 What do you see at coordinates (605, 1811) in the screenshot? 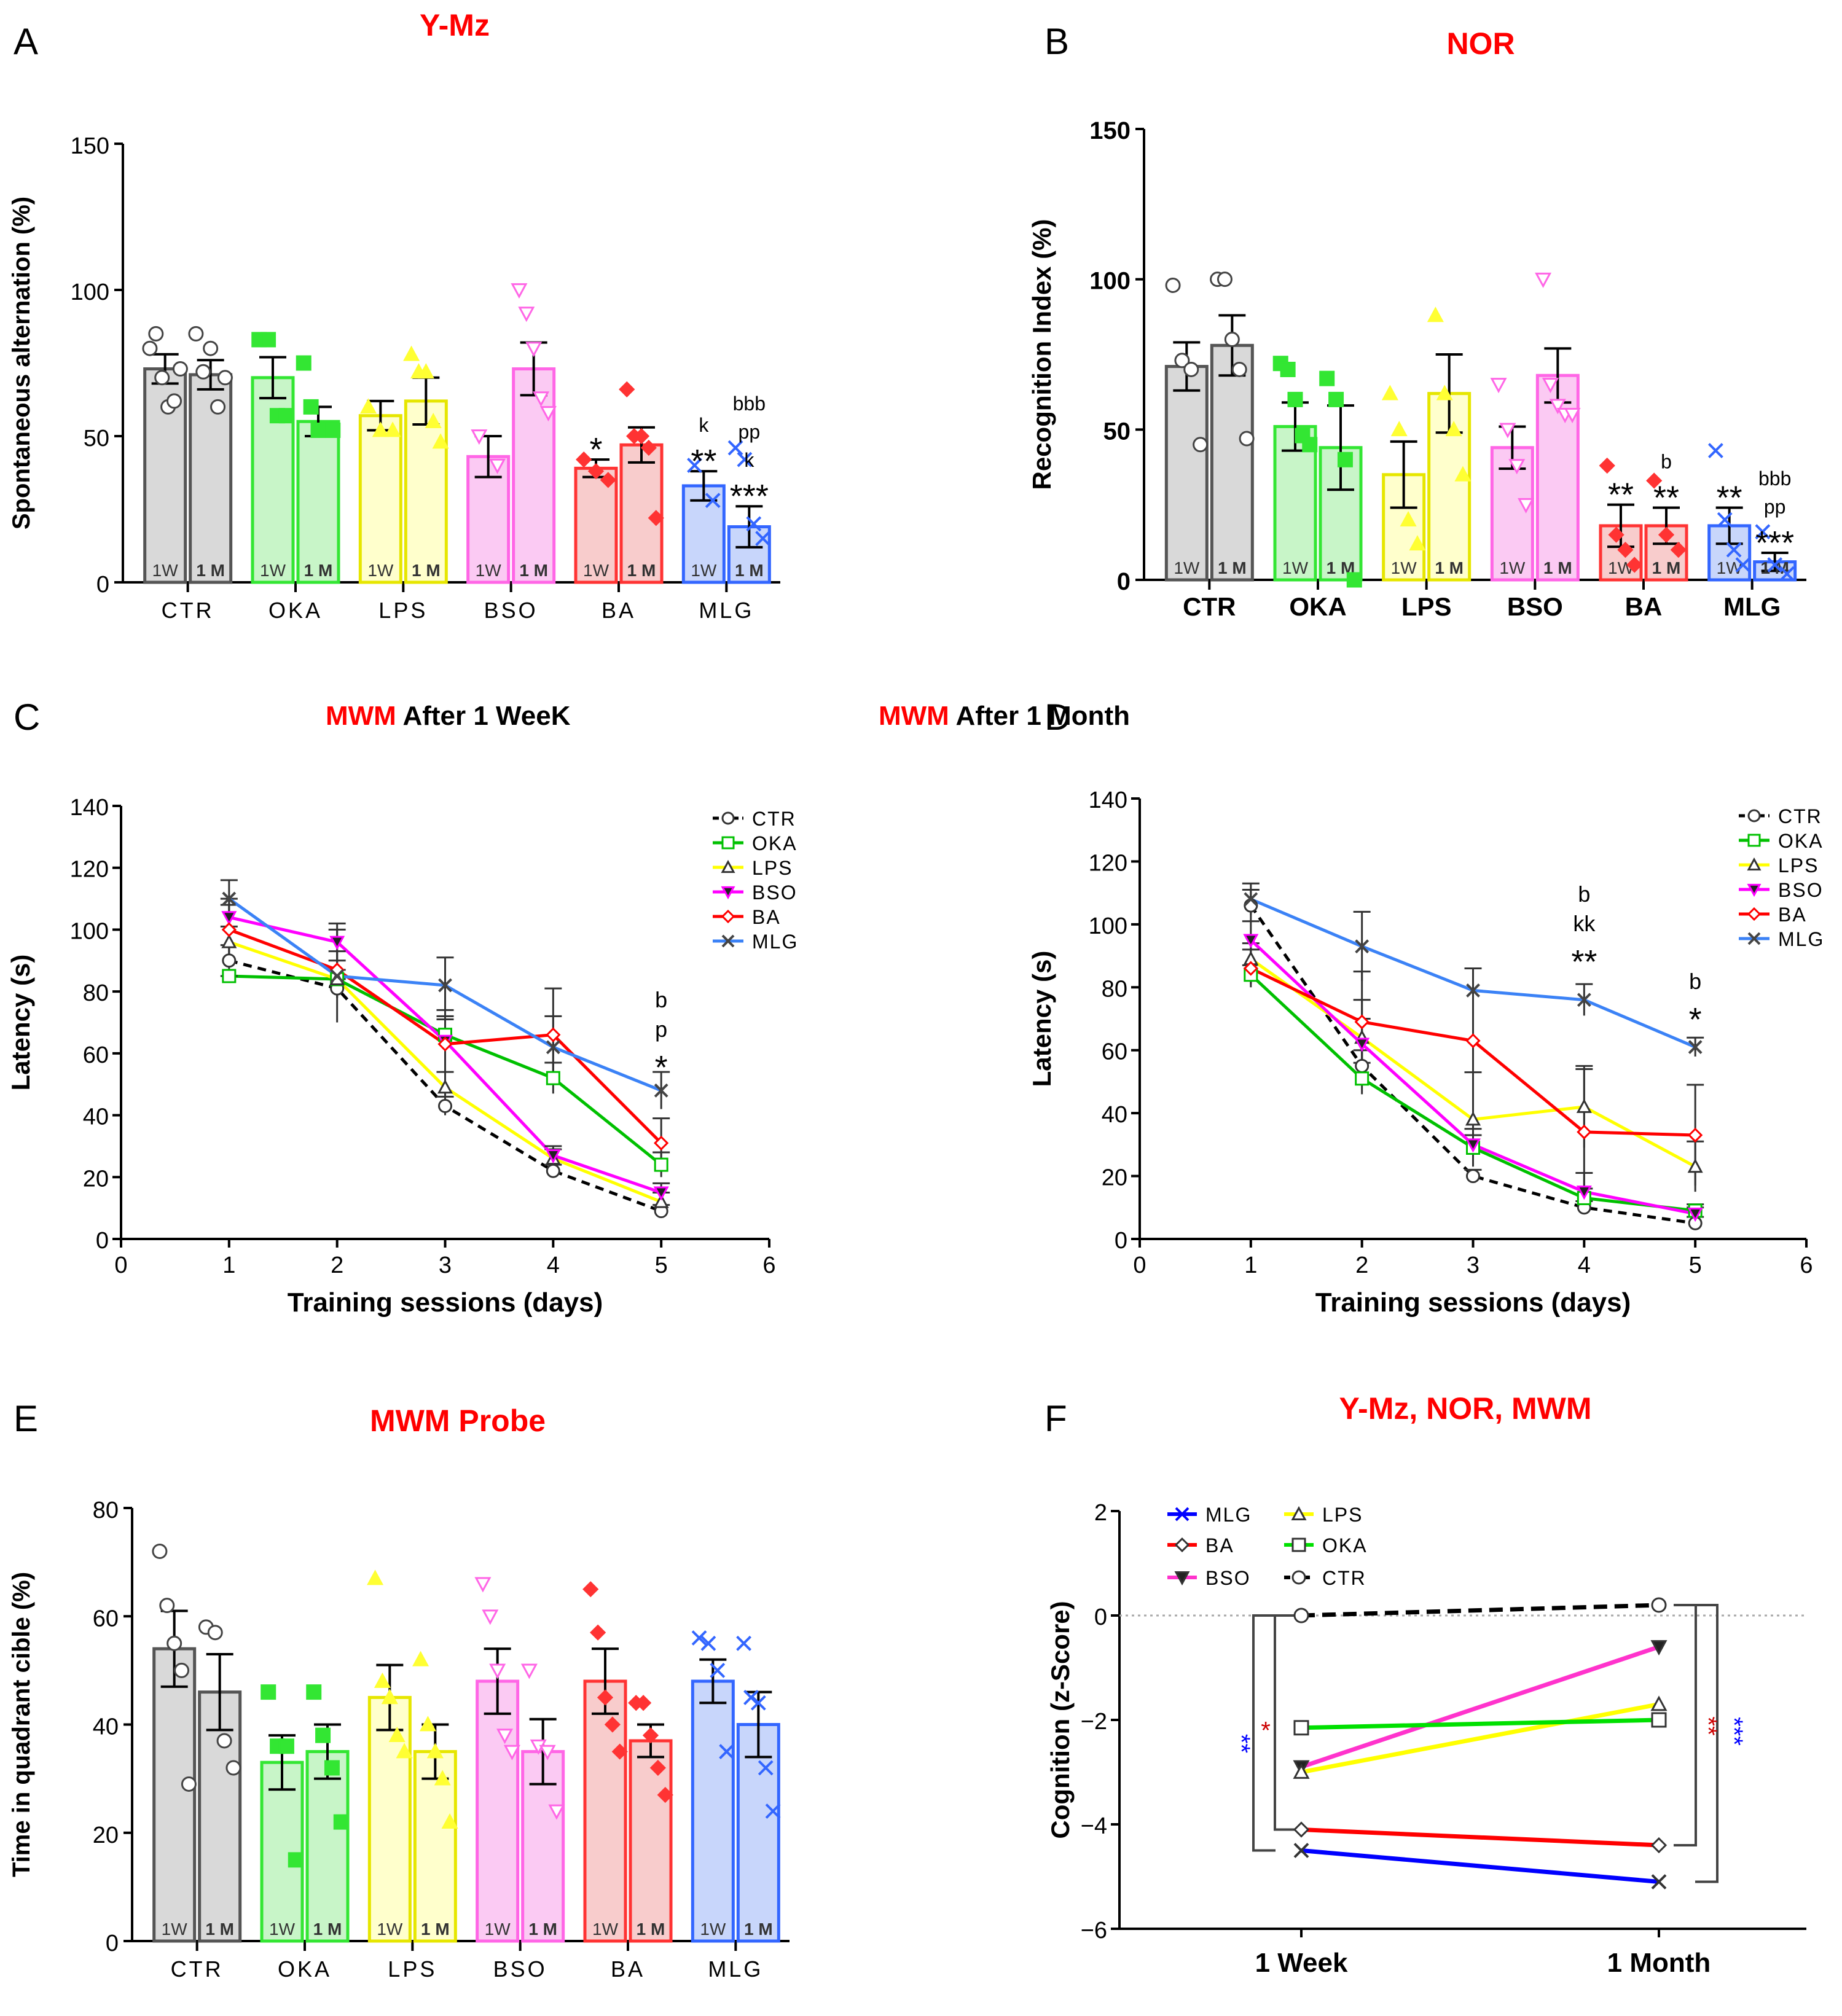
I see `bar-BA-1W` at bounding box center [605, 1811].